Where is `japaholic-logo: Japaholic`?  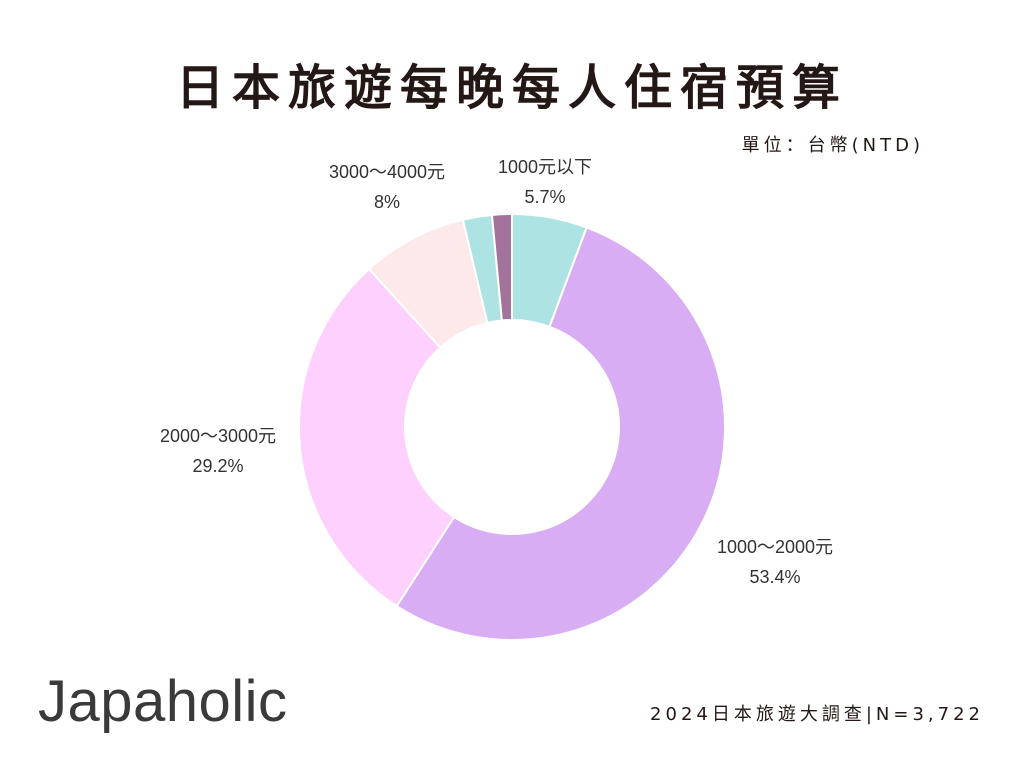
japaholic-logo: Japaholic is located at coordinates (163, 701).